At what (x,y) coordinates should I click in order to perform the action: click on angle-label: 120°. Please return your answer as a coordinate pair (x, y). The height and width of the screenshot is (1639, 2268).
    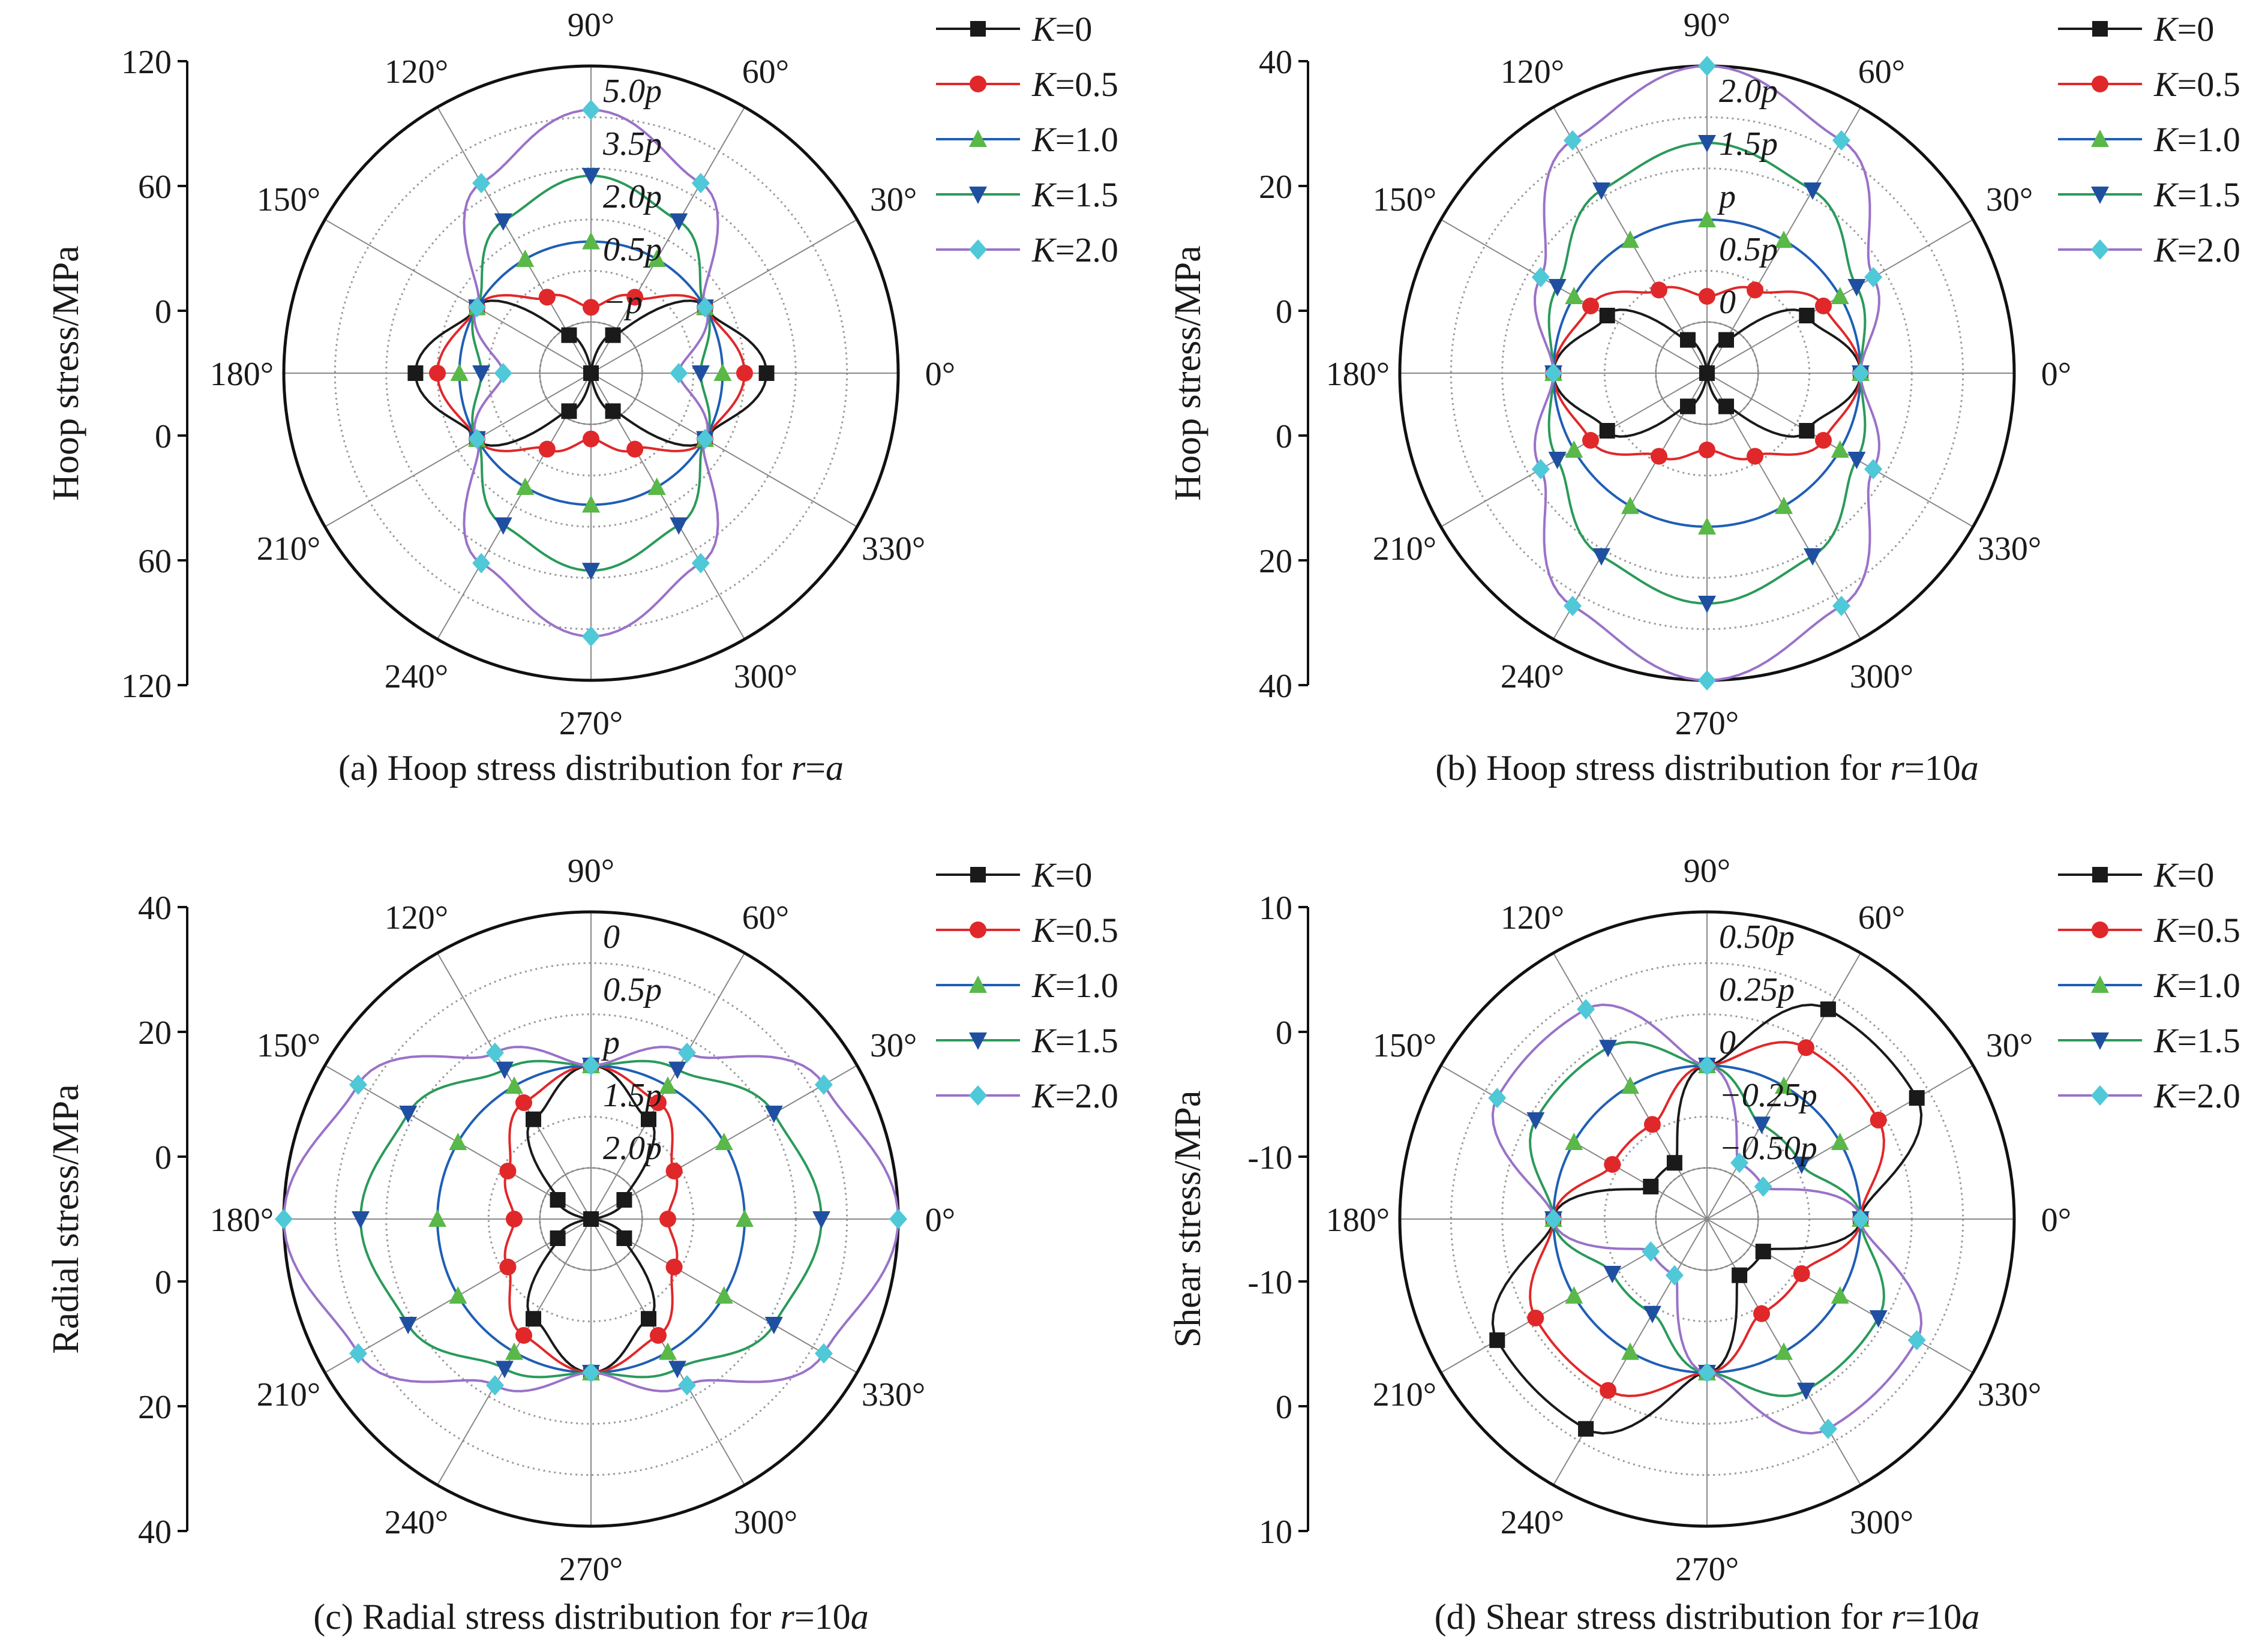
    Looking at the image, I should click on (417, 917).